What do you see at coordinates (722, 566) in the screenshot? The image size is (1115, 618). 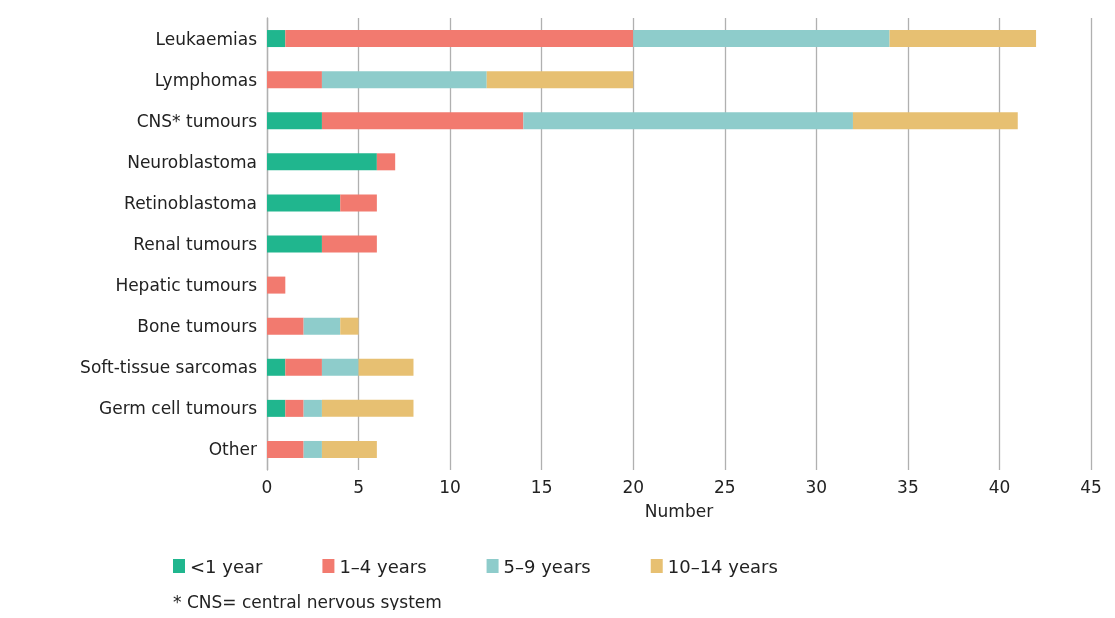 I see `legend-label: 10–14 years` at bounding box center [722, 566].